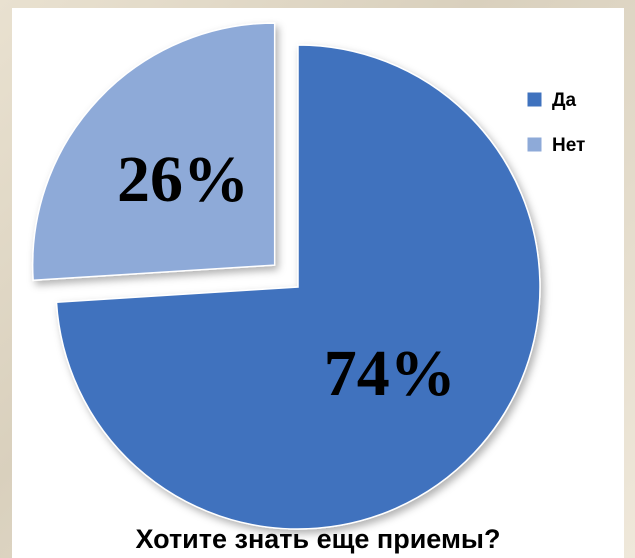  What do you see at coordinates (390, 373) in the screenshot?
I see `data-label: 74%` at bounding box center [390, 373].